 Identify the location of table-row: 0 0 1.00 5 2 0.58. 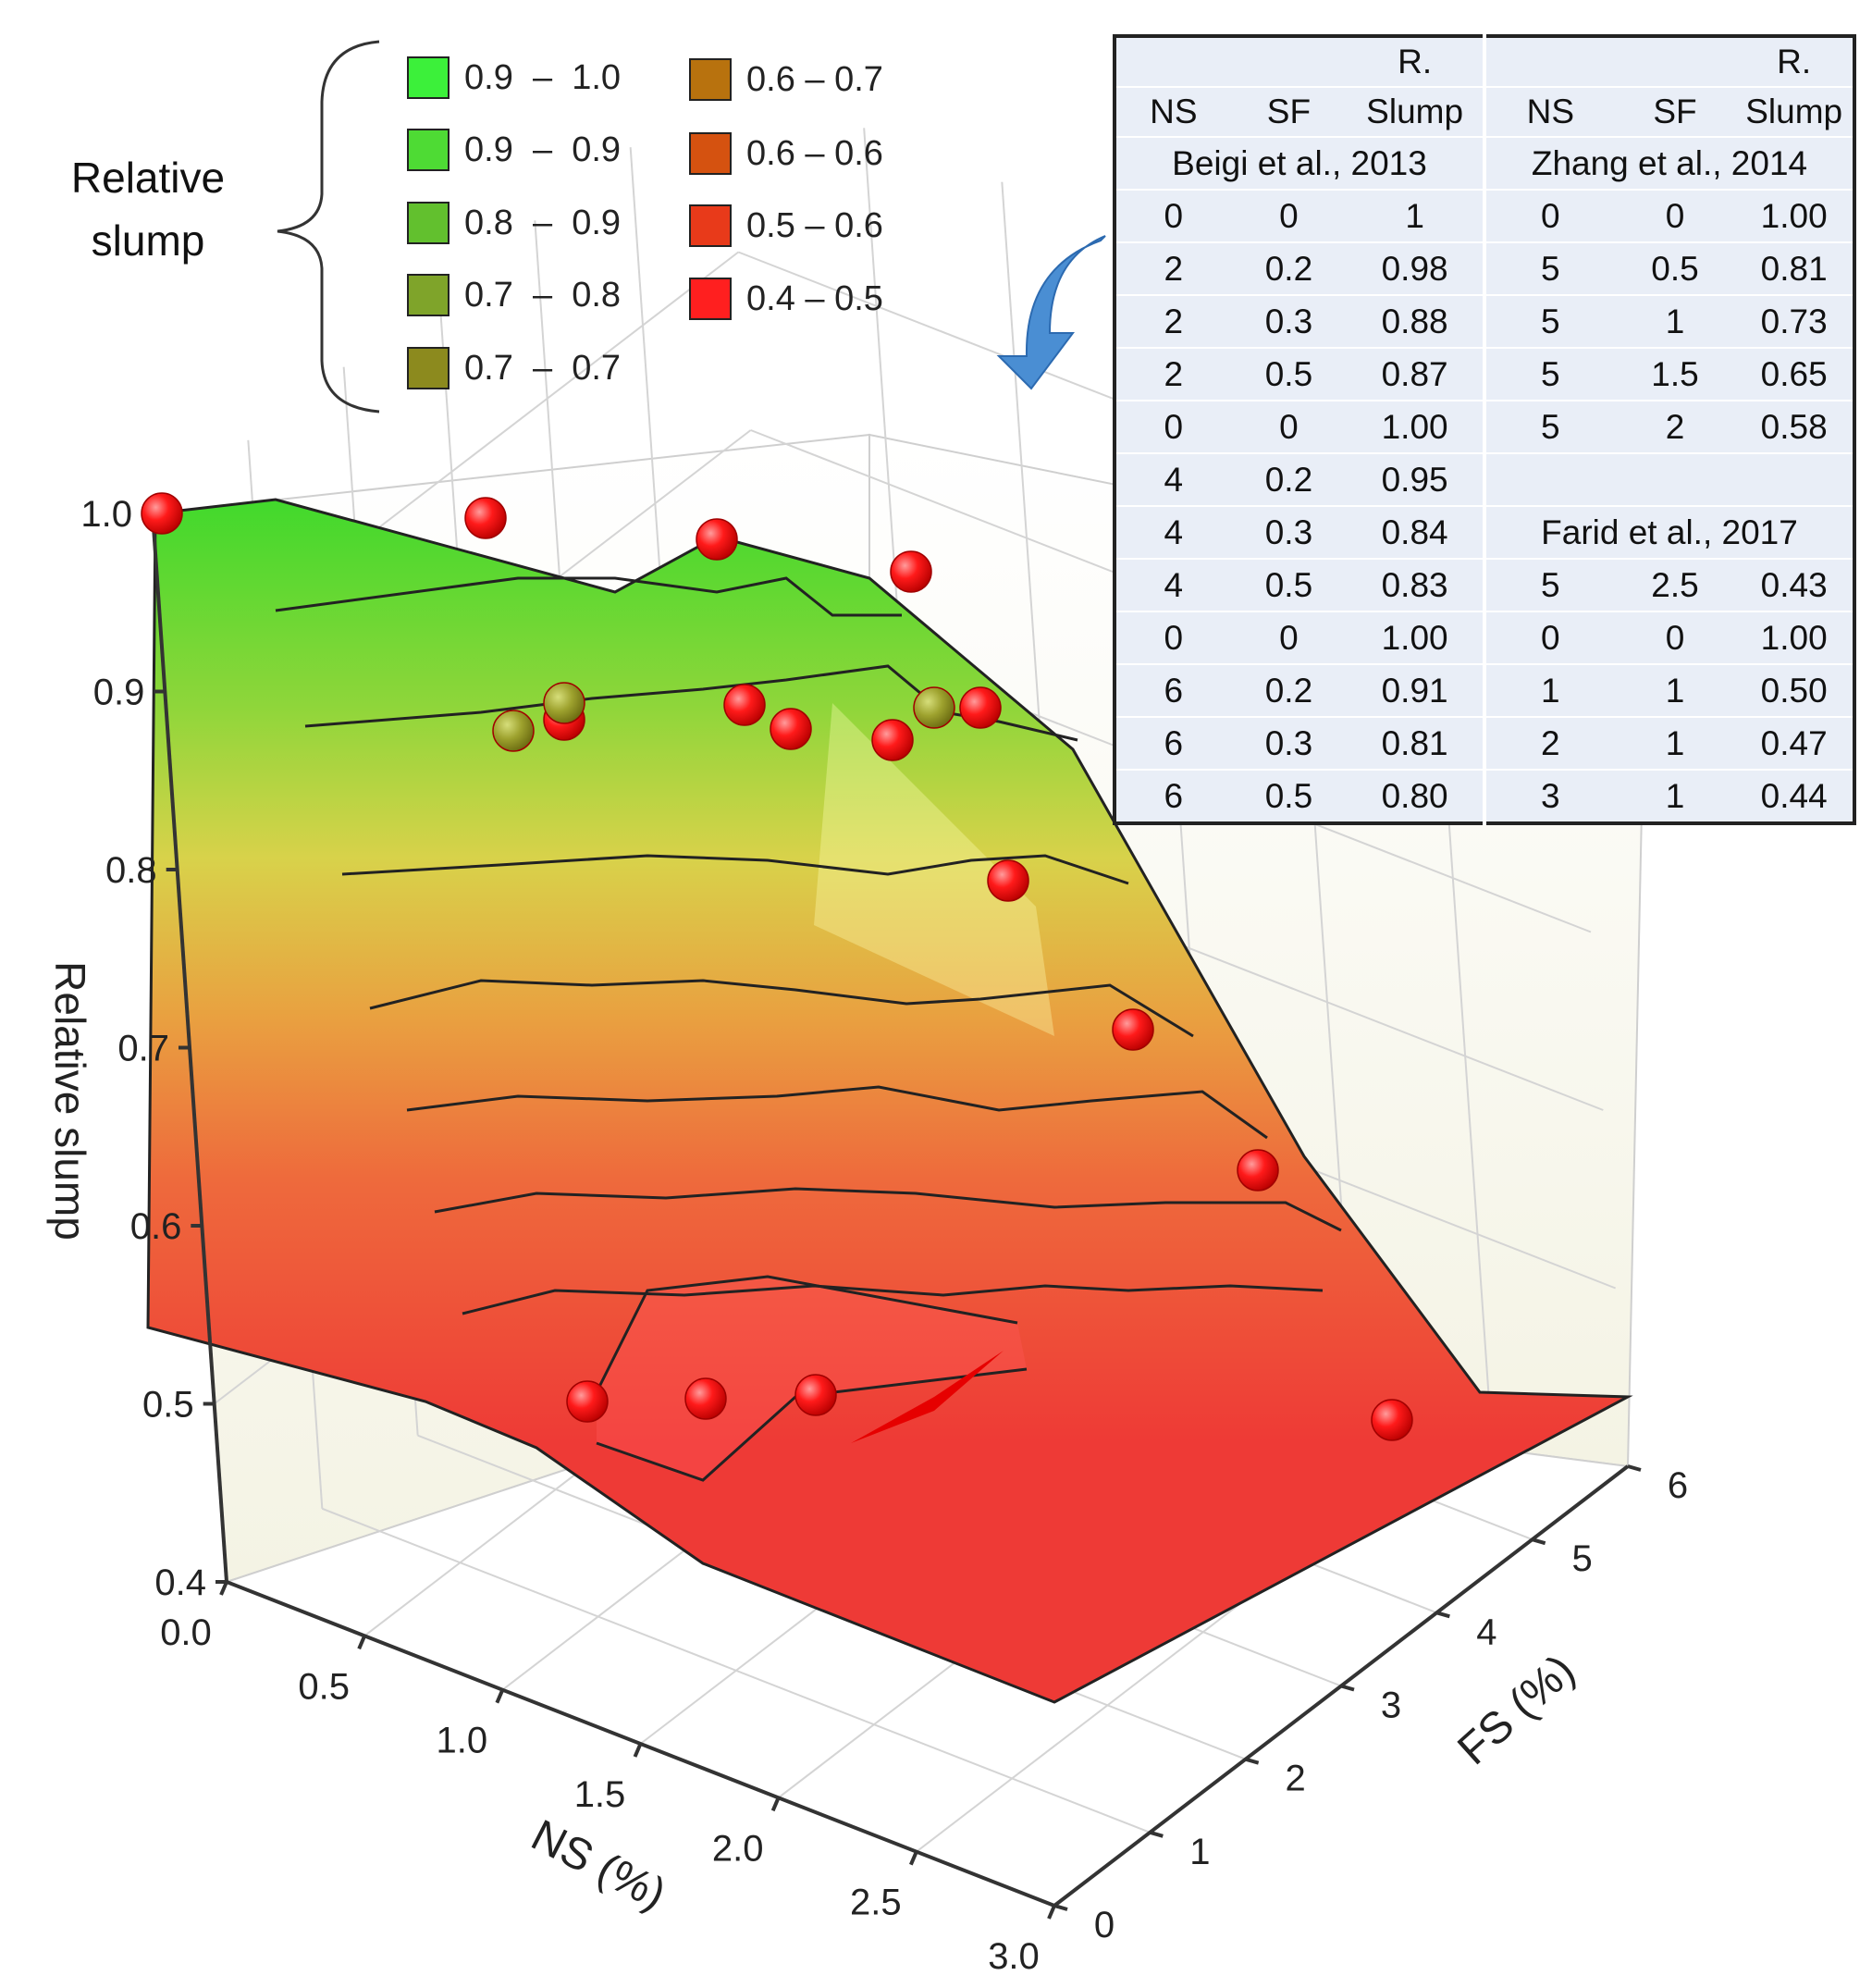
(1484, 427).